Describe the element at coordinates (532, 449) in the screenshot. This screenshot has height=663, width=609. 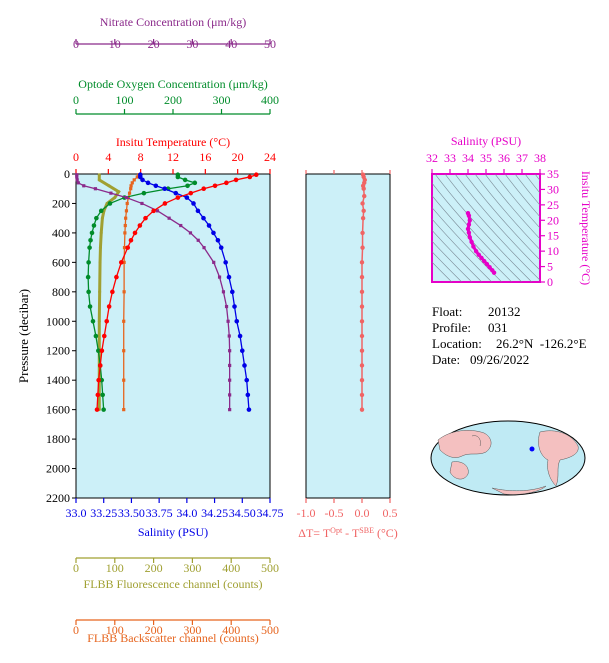
I see `float-location-marker` at that location.